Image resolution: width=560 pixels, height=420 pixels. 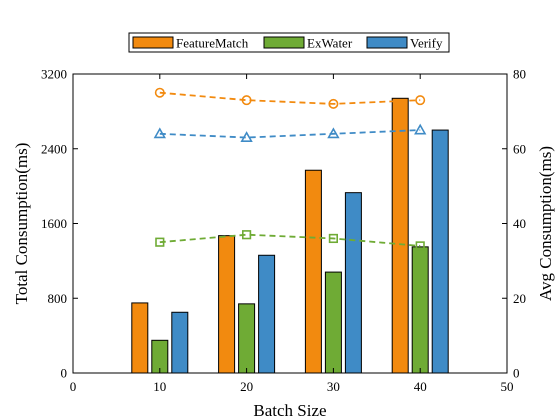 I want to click on line-verify, so click(x=290, y=134).